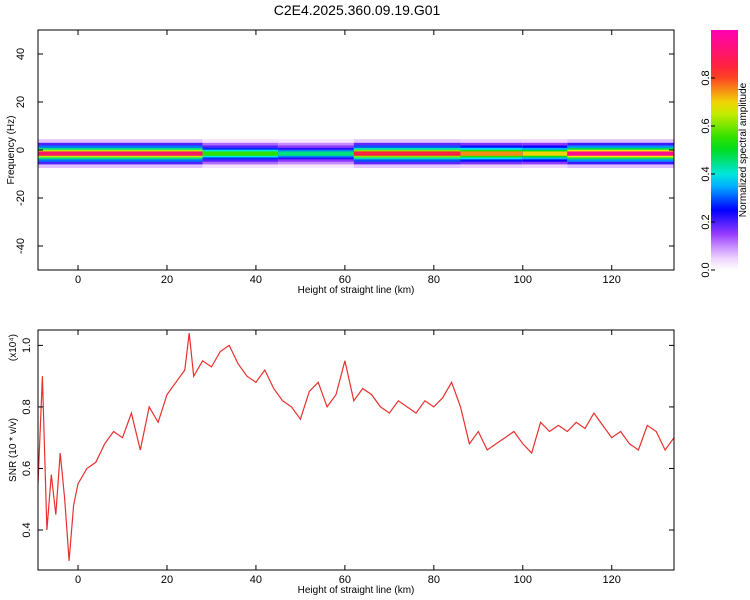  Describe the element at coordinates (11, 150) in the screenshot. I see `top-yaxis-label: Frequency (Hz)` at that location.